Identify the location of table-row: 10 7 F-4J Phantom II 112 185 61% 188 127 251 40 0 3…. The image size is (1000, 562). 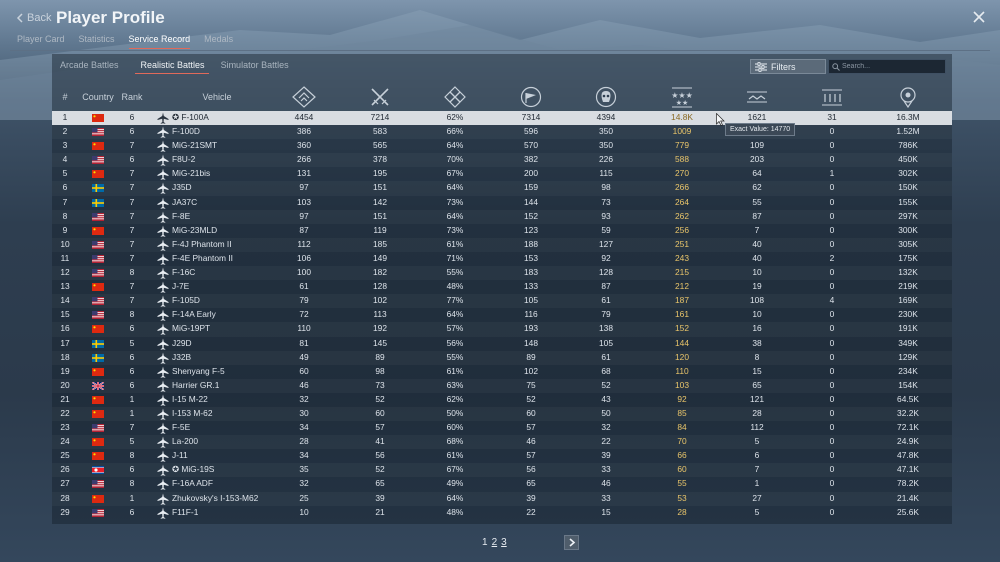
(502, 245).